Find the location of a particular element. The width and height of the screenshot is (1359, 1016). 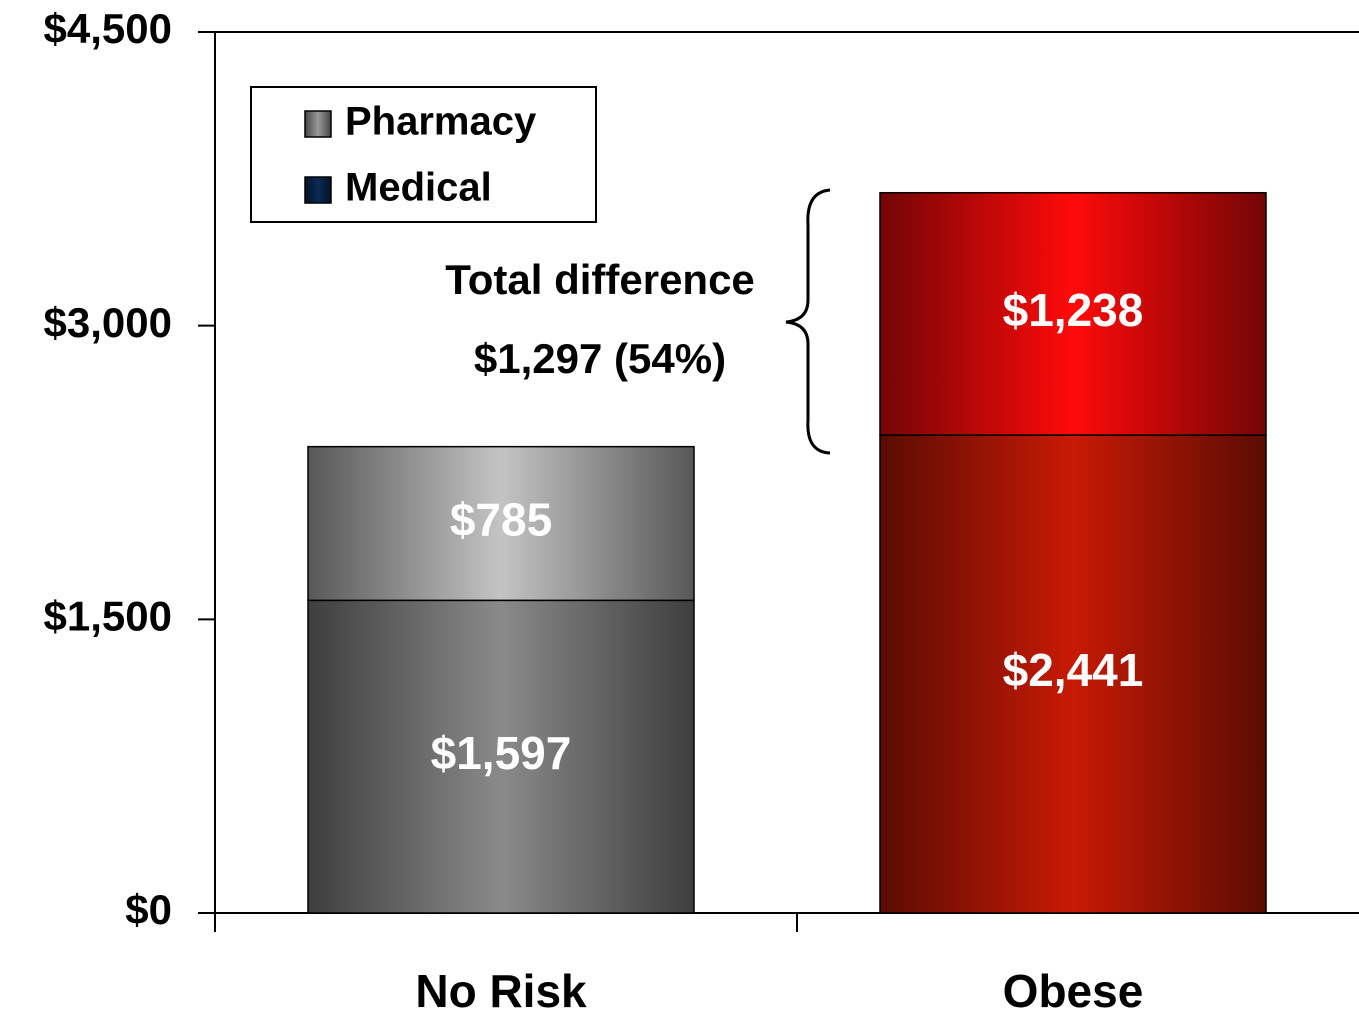

value-label: $1,238 is located at coordinates (1073, 310).